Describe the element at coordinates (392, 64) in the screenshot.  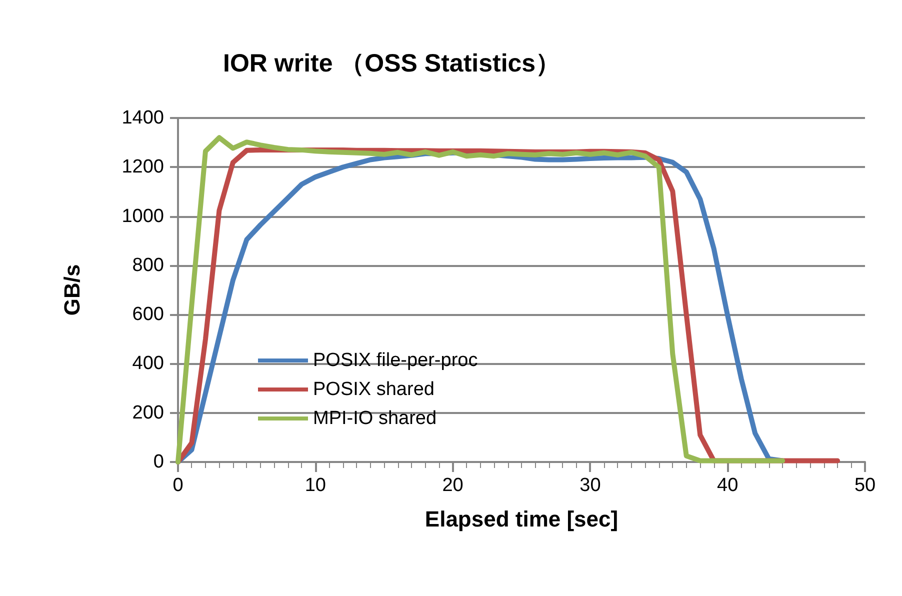
I see `chart-title: IOR write （OSS Statistics）` at that location.